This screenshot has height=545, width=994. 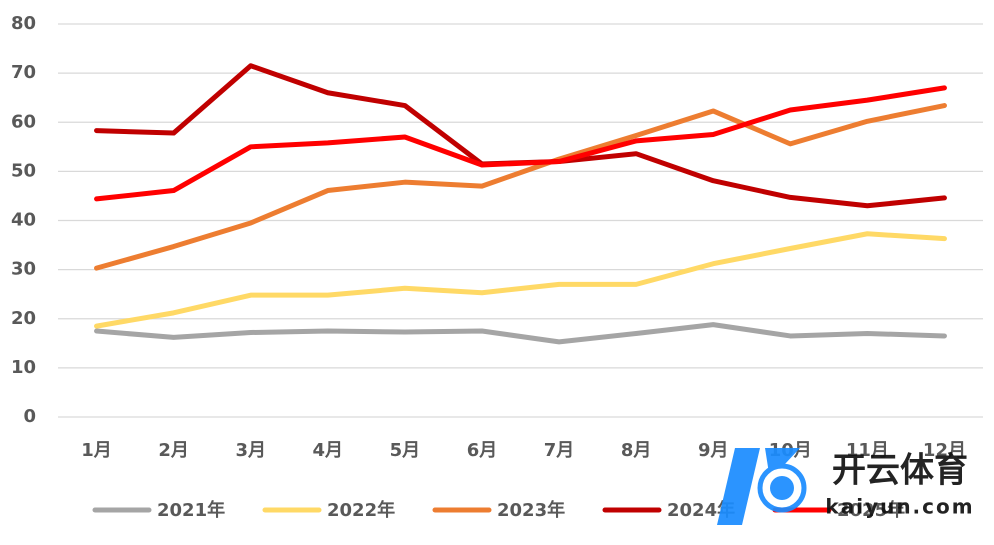 I want to click on legend-label: 2021年, so click(x=191, y=510).